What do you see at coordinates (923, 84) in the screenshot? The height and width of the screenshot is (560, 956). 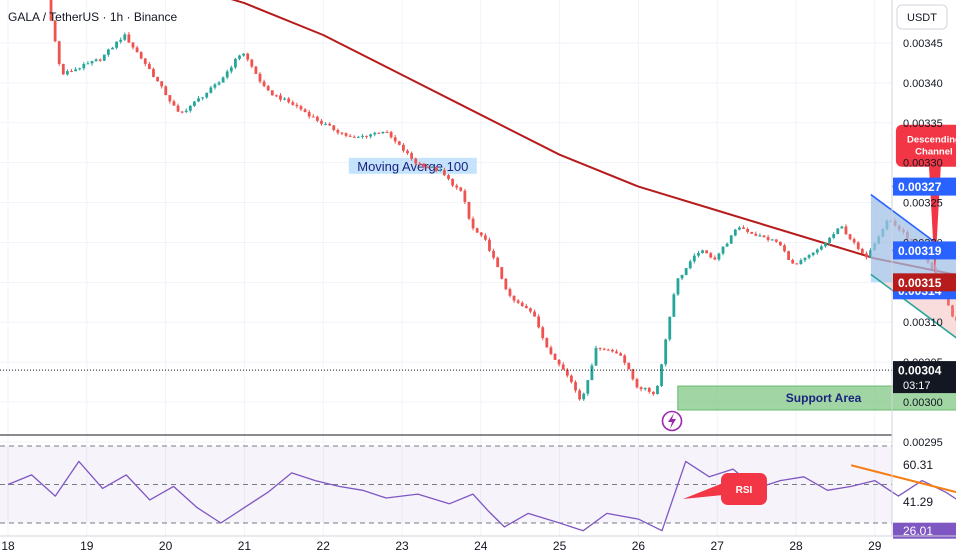 I see `price-tick-label: 0.00340` at bounding box center [923, 84].